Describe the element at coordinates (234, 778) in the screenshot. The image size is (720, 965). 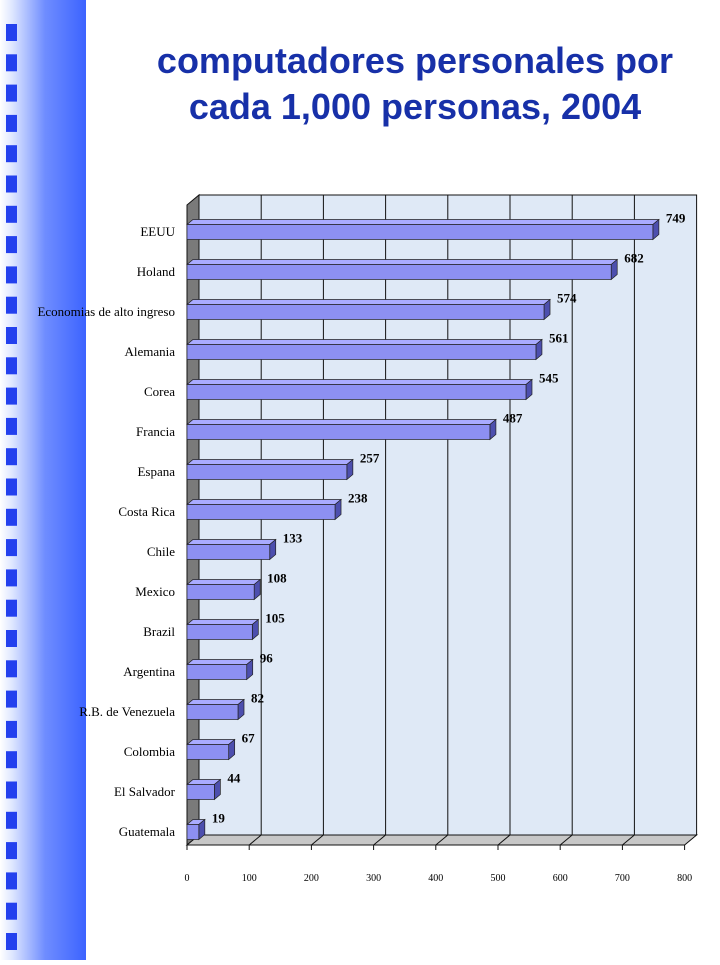
I see `data-label: 44` at that location.